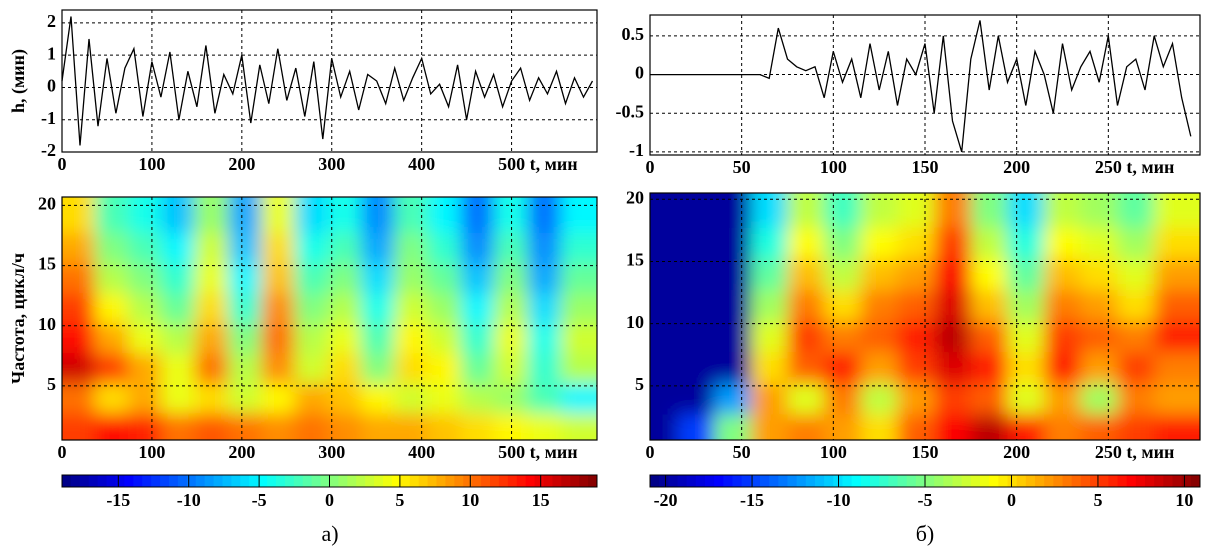  I want to click on colorbar-tick-label: 10, so click(470, 500).